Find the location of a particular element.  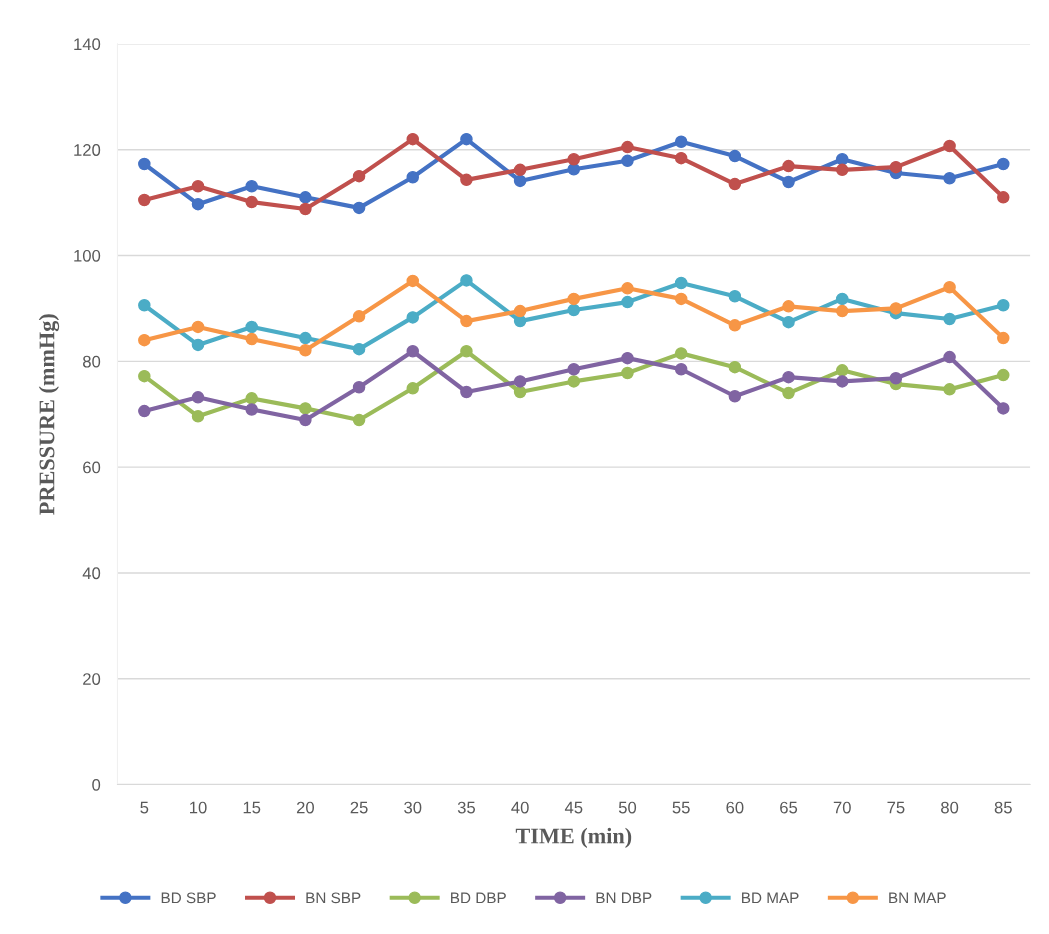

legend-label: BD DBP is located at coordinates (478, 898).